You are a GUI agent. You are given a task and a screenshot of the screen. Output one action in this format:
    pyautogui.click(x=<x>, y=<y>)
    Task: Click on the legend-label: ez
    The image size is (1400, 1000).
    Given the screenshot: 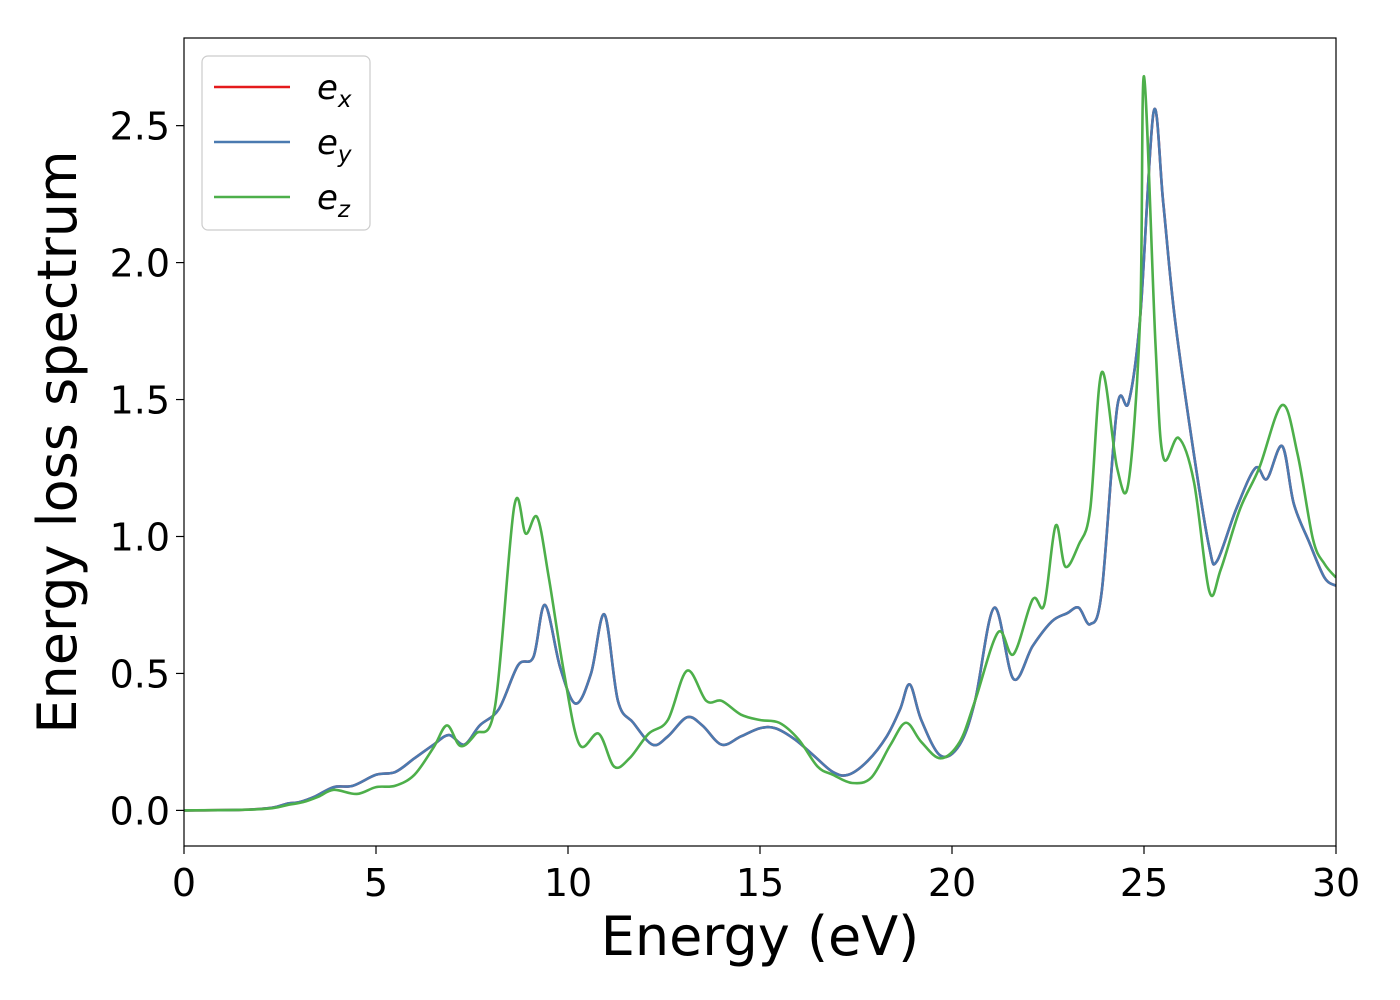 What is the action you would take?
    pyautogui.click(x=334, y=200)
    